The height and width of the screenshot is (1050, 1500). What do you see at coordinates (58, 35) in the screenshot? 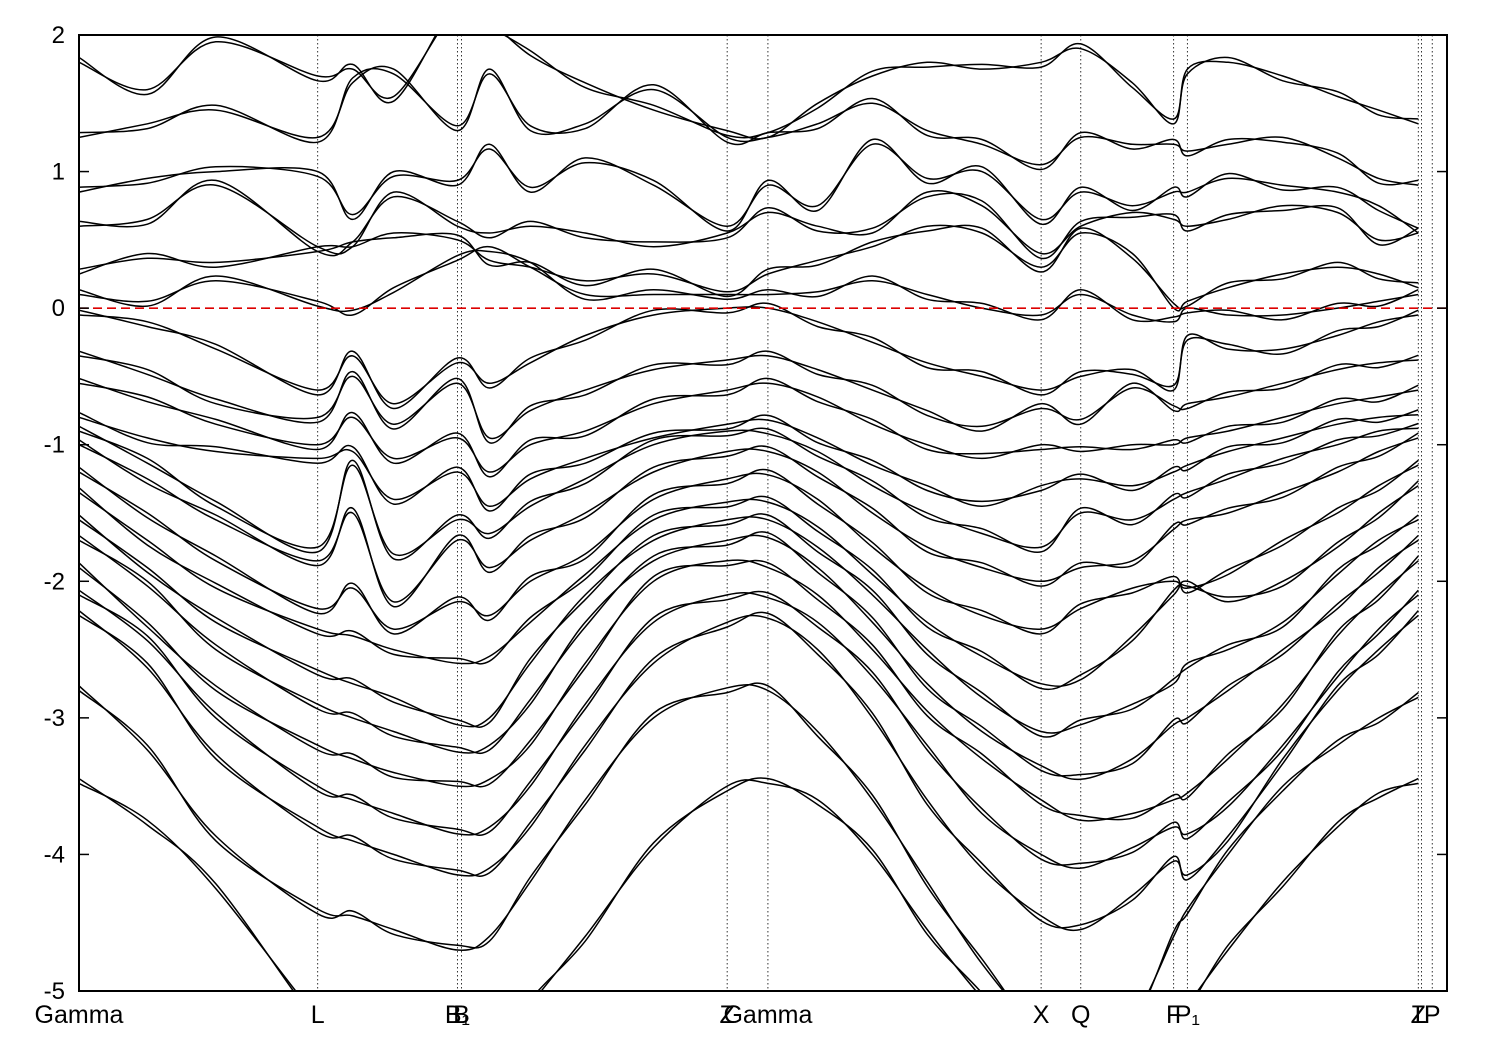
I see `y-tick-label: 2` at bounding box center [58, 35].